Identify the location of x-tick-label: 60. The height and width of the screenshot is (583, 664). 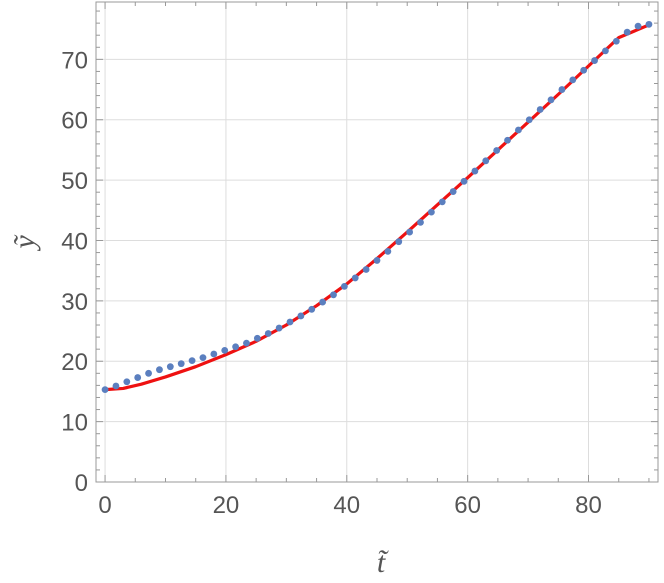
(467, 505).